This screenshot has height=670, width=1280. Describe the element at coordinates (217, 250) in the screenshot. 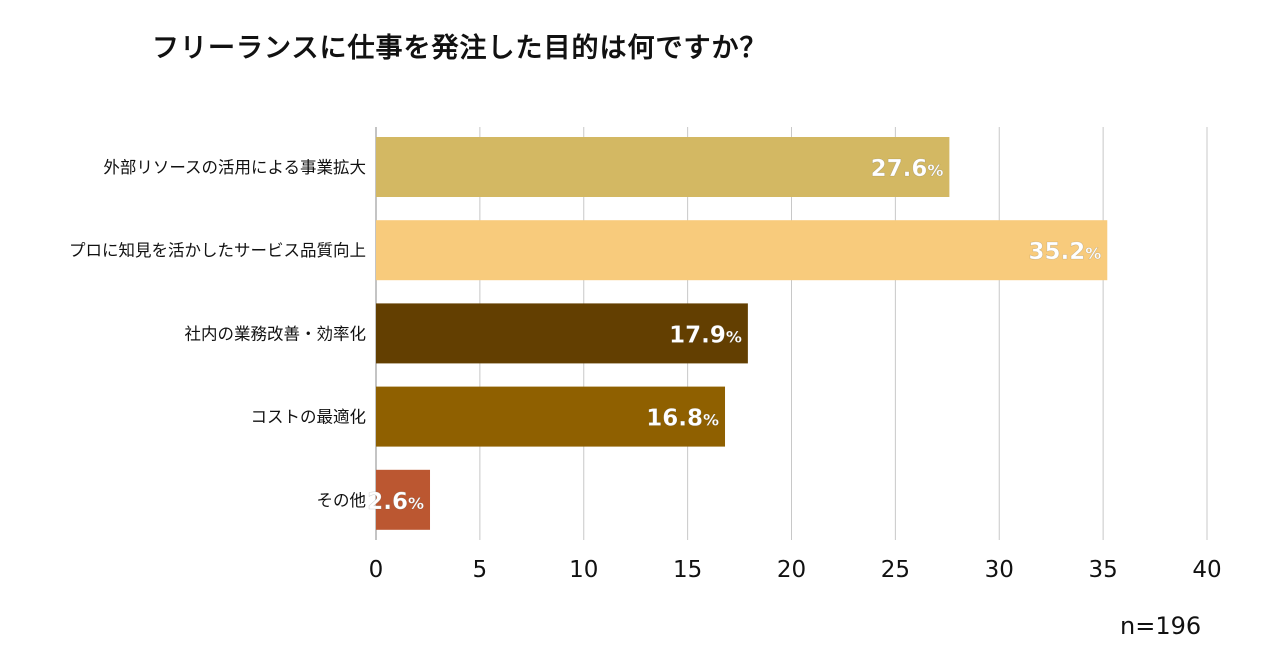

I see `category-label-2: プロに知見を活かしたサービス品質向上` at that location.